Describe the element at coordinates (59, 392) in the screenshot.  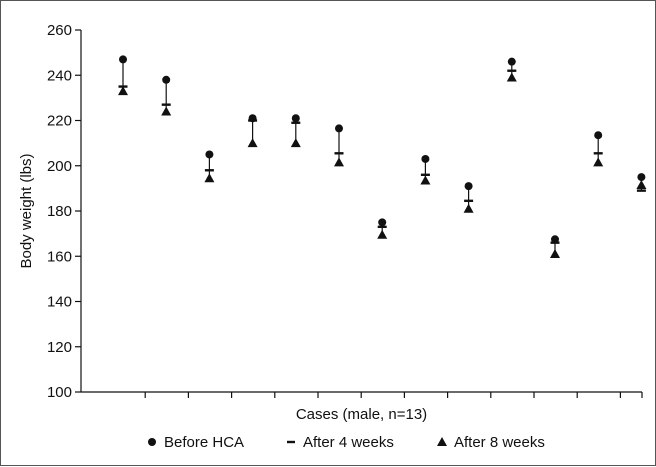
I see `y-tick-label: 100` at that location.